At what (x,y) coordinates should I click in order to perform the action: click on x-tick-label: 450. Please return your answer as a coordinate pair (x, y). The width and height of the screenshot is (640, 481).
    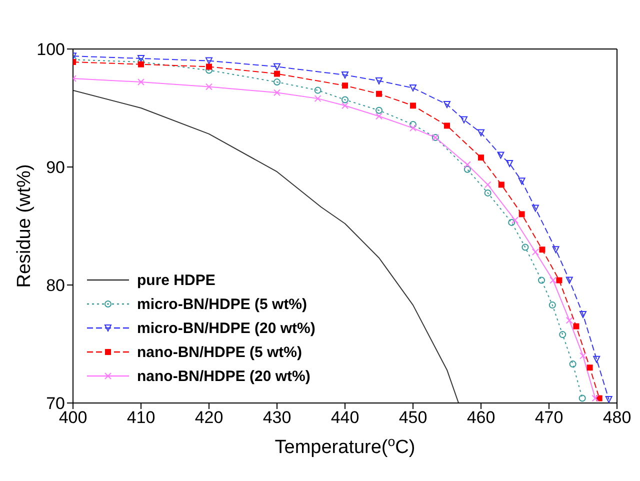
    Looking at the image, I should click on (413, 418).